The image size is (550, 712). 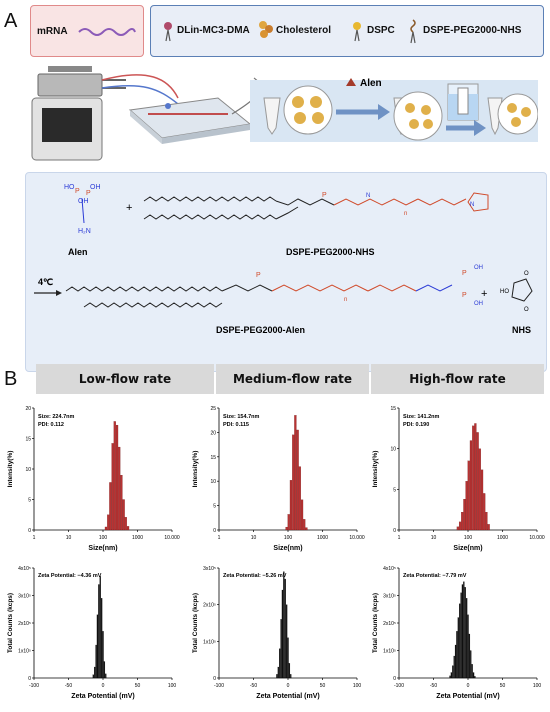 I want to click on x-tick-label: 10, so click(x=254, y=538).